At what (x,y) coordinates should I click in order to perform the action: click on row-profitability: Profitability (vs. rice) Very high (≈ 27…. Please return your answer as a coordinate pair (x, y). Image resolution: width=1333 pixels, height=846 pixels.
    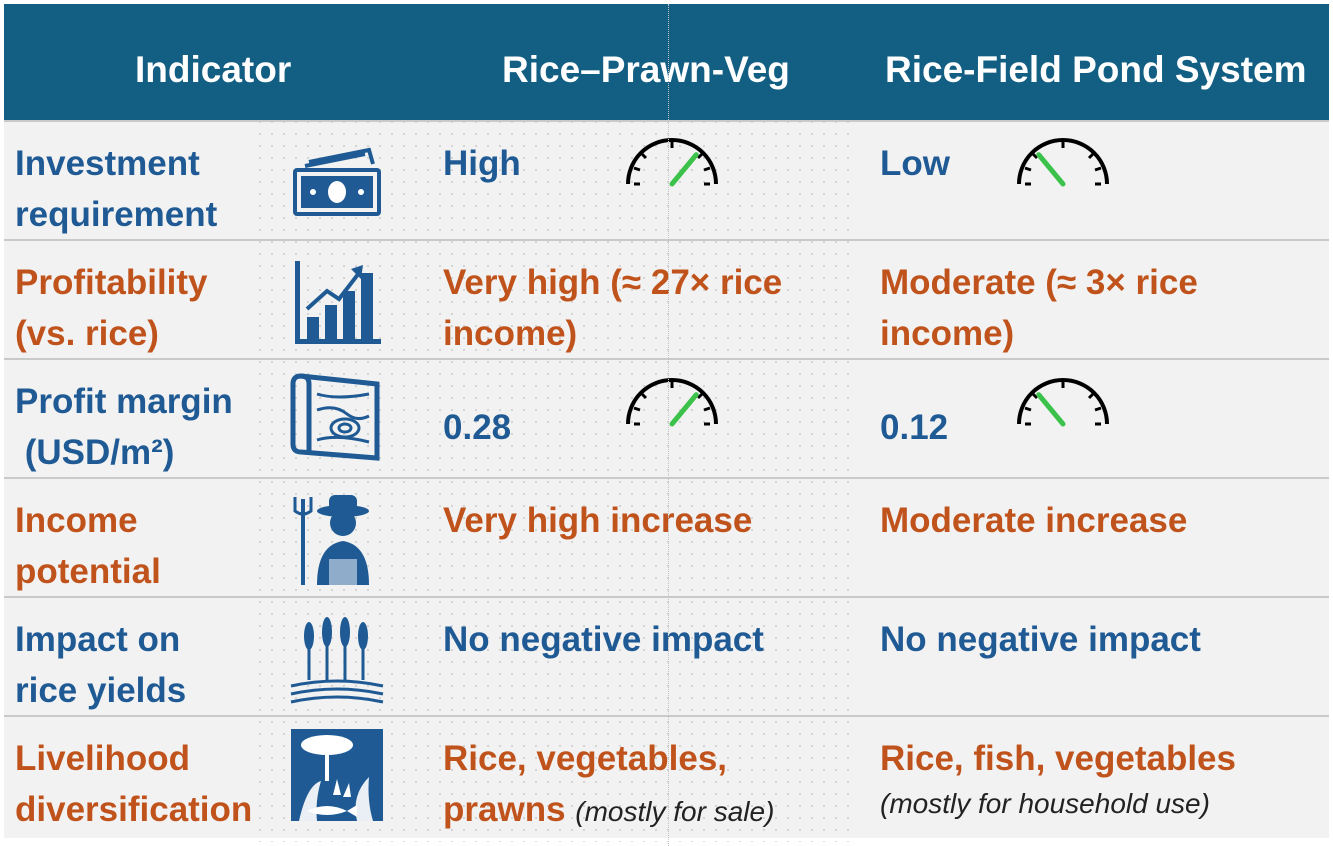
    Looking at the image, I should click on (666, 299).